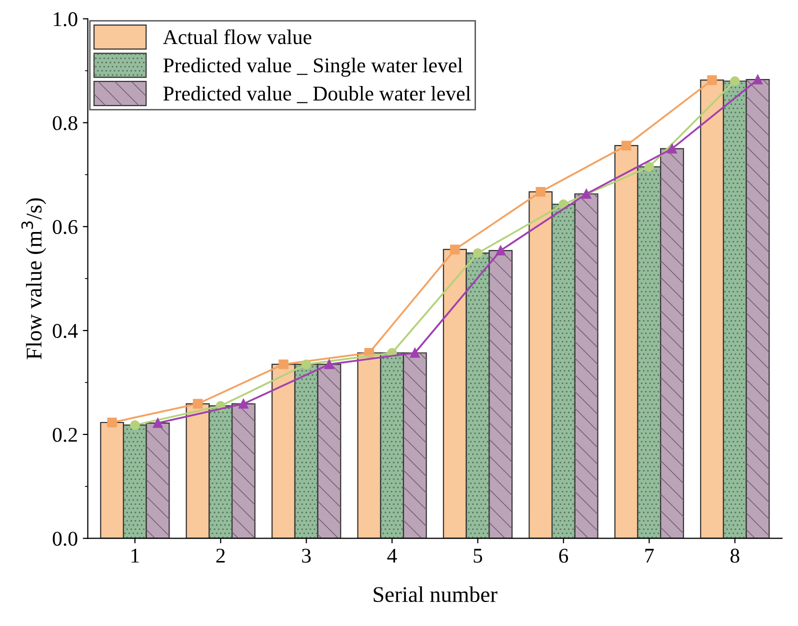 The width and height of the screenshot is (798, 626). Describe the element at coordinates (313, 67) in the screenshot. I see `legend-label: Predicted value _ Single water level` at that location.